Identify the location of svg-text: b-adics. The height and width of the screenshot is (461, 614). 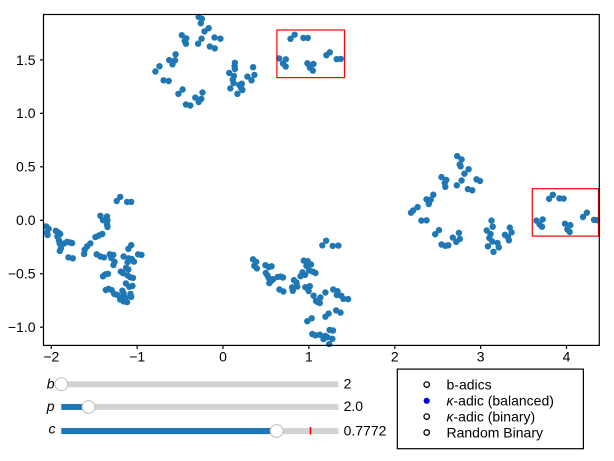
(469, 385).